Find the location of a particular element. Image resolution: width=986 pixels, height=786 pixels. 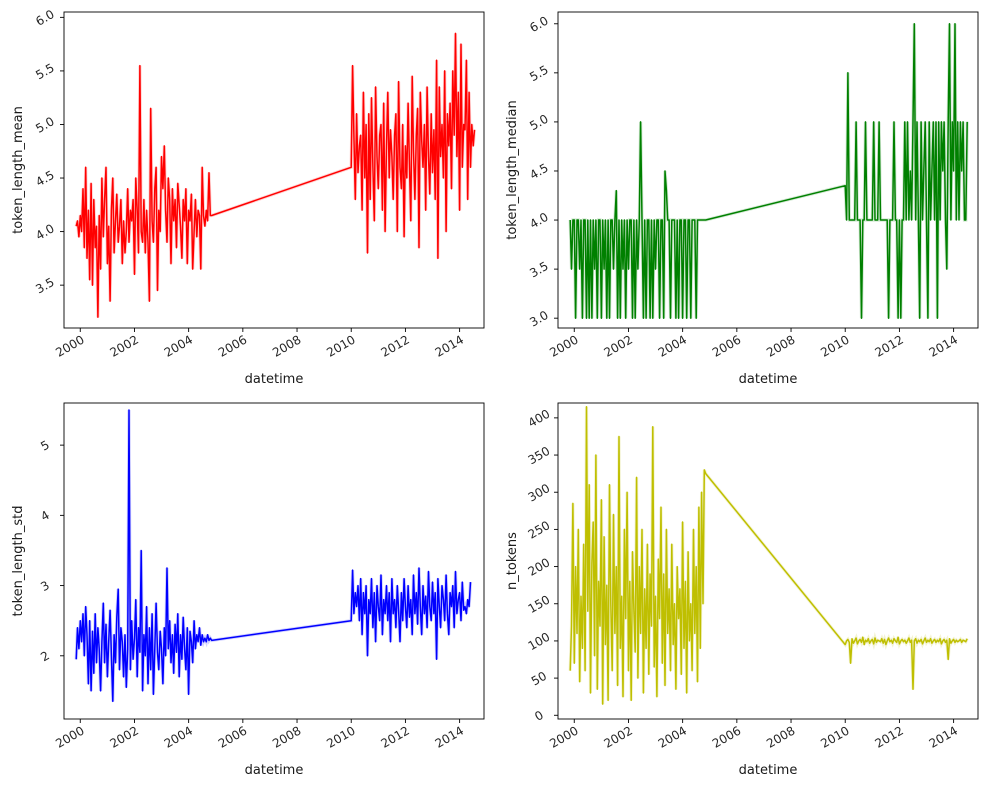

y-axis-label: n_tokens is located at coordinates (512, 561).